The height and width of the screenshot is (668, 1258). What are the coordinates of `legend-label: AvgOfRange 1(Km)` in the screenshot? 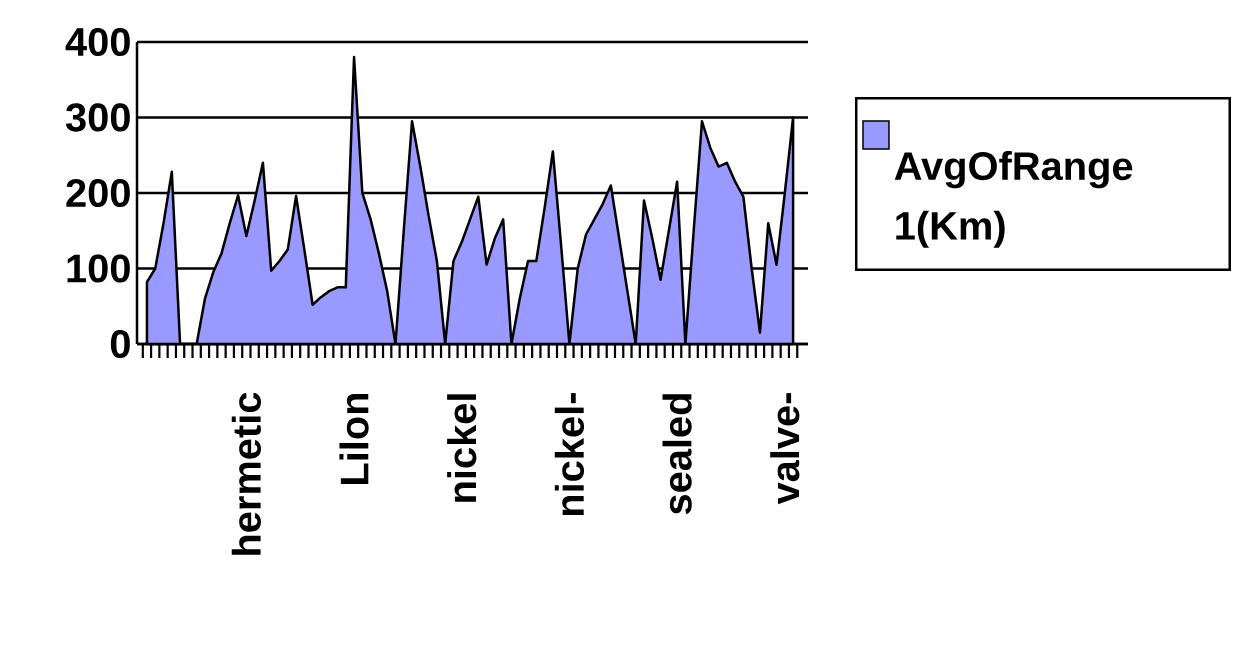 It's located at (1013, 199).